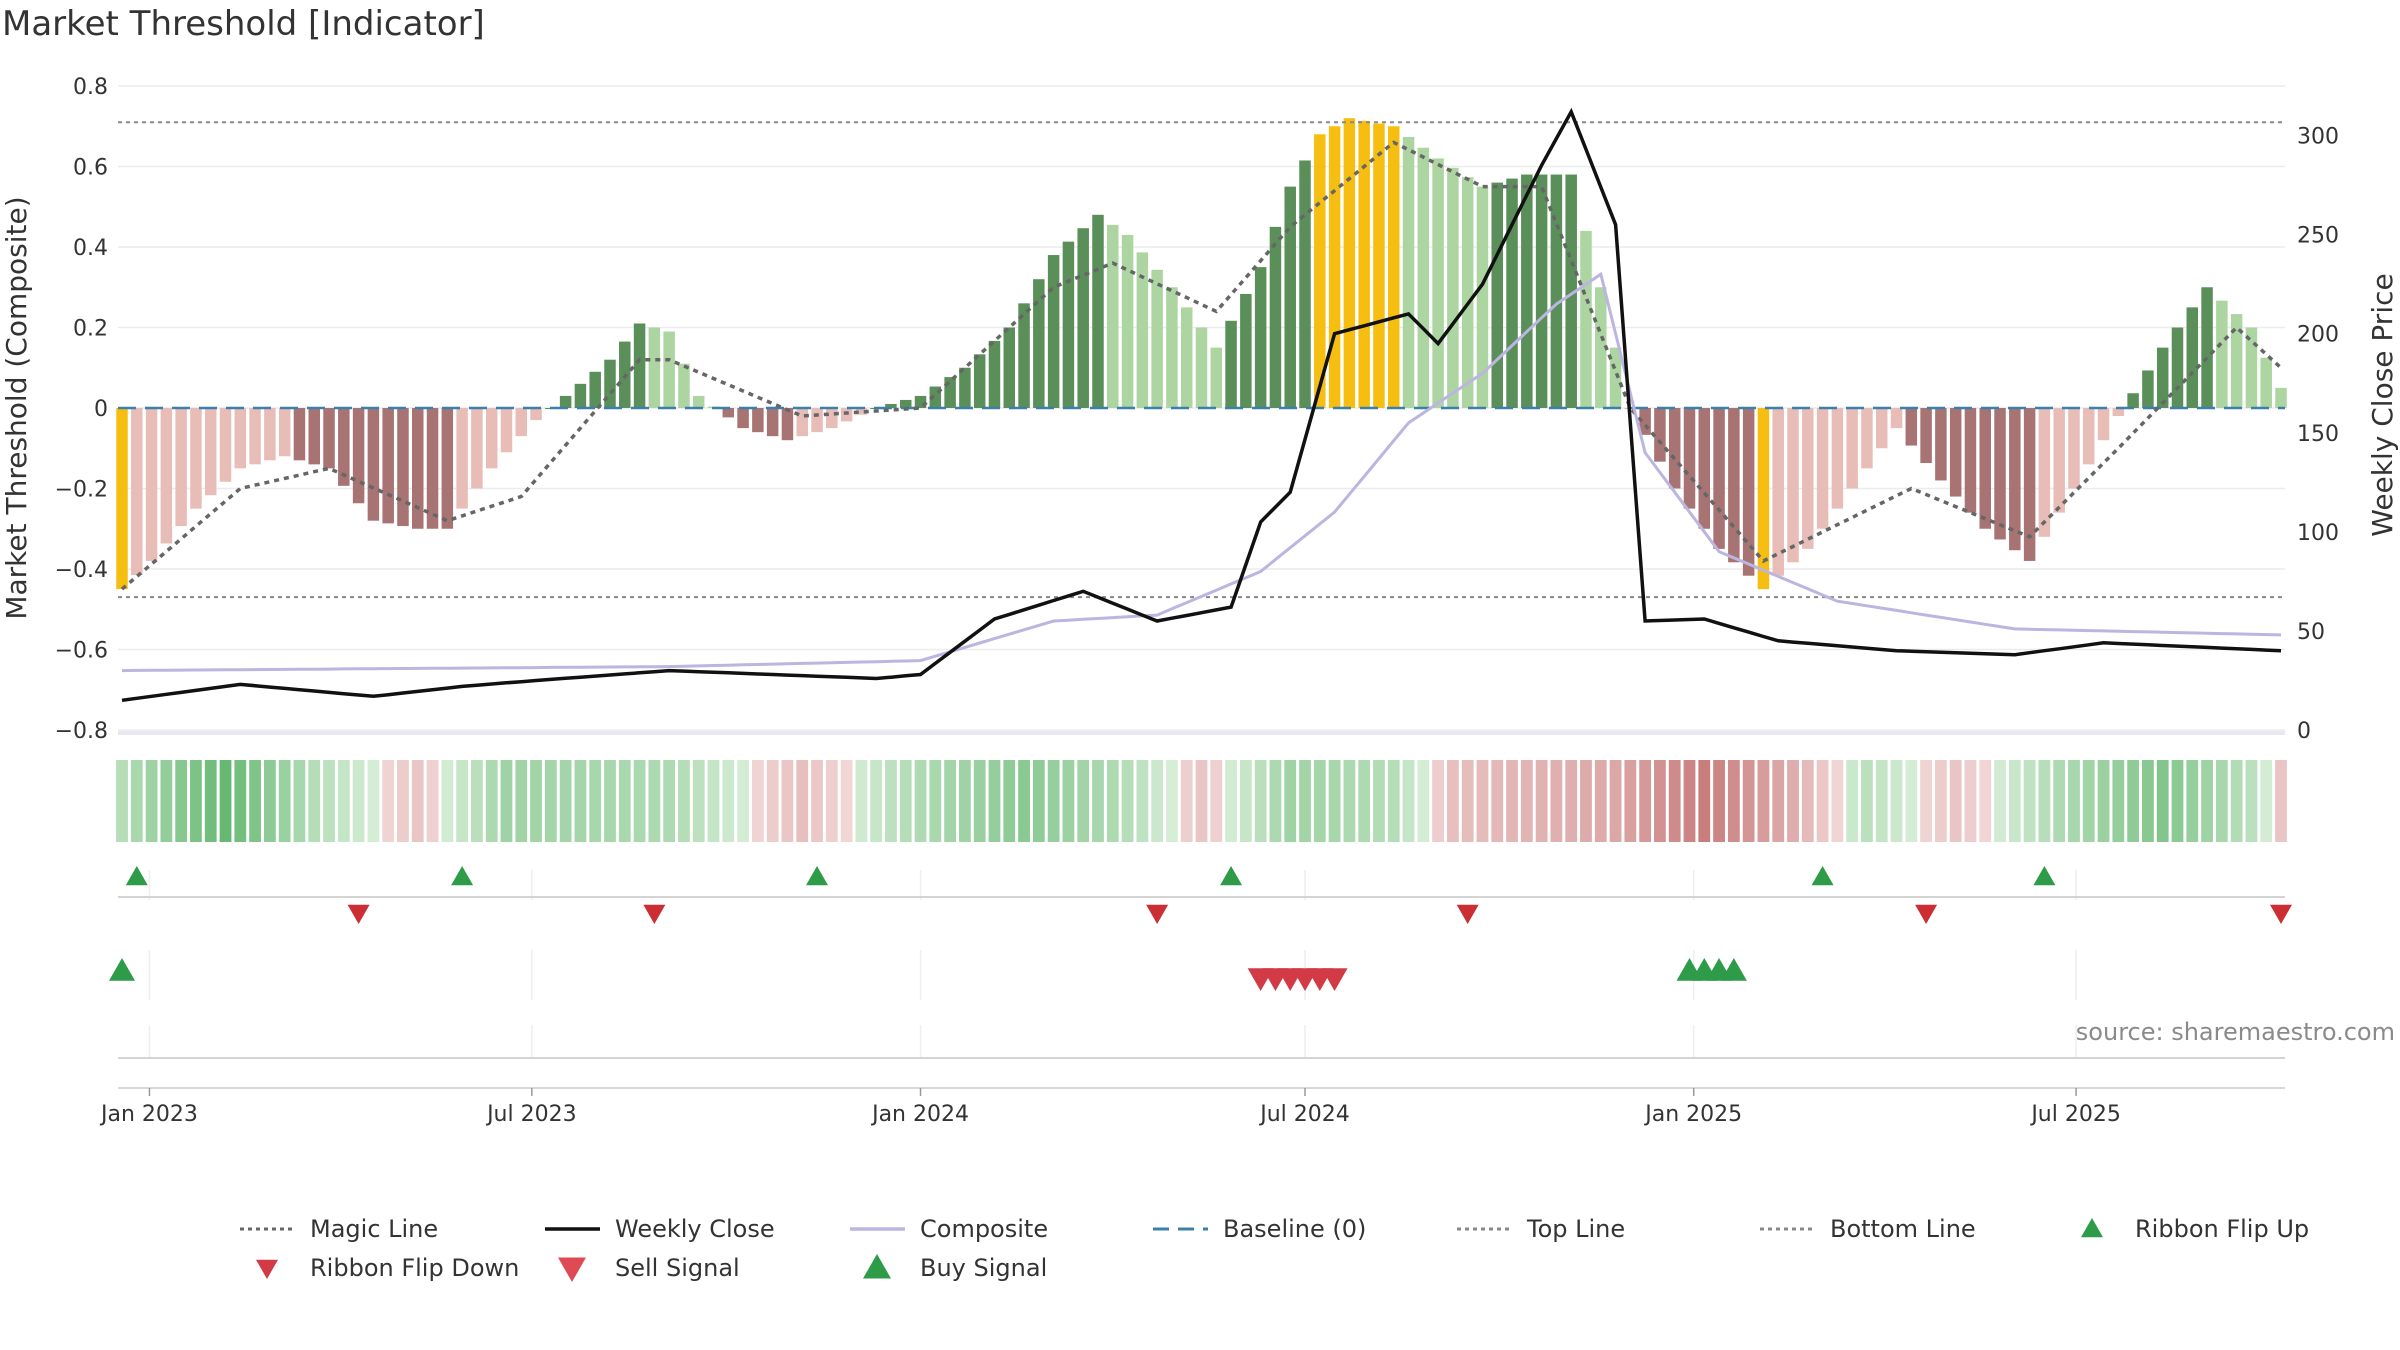  What do you see at coordinates (1334, 979) in the screenshot?
I see `sell-signal-marker` at bounding box center [1334, 979].